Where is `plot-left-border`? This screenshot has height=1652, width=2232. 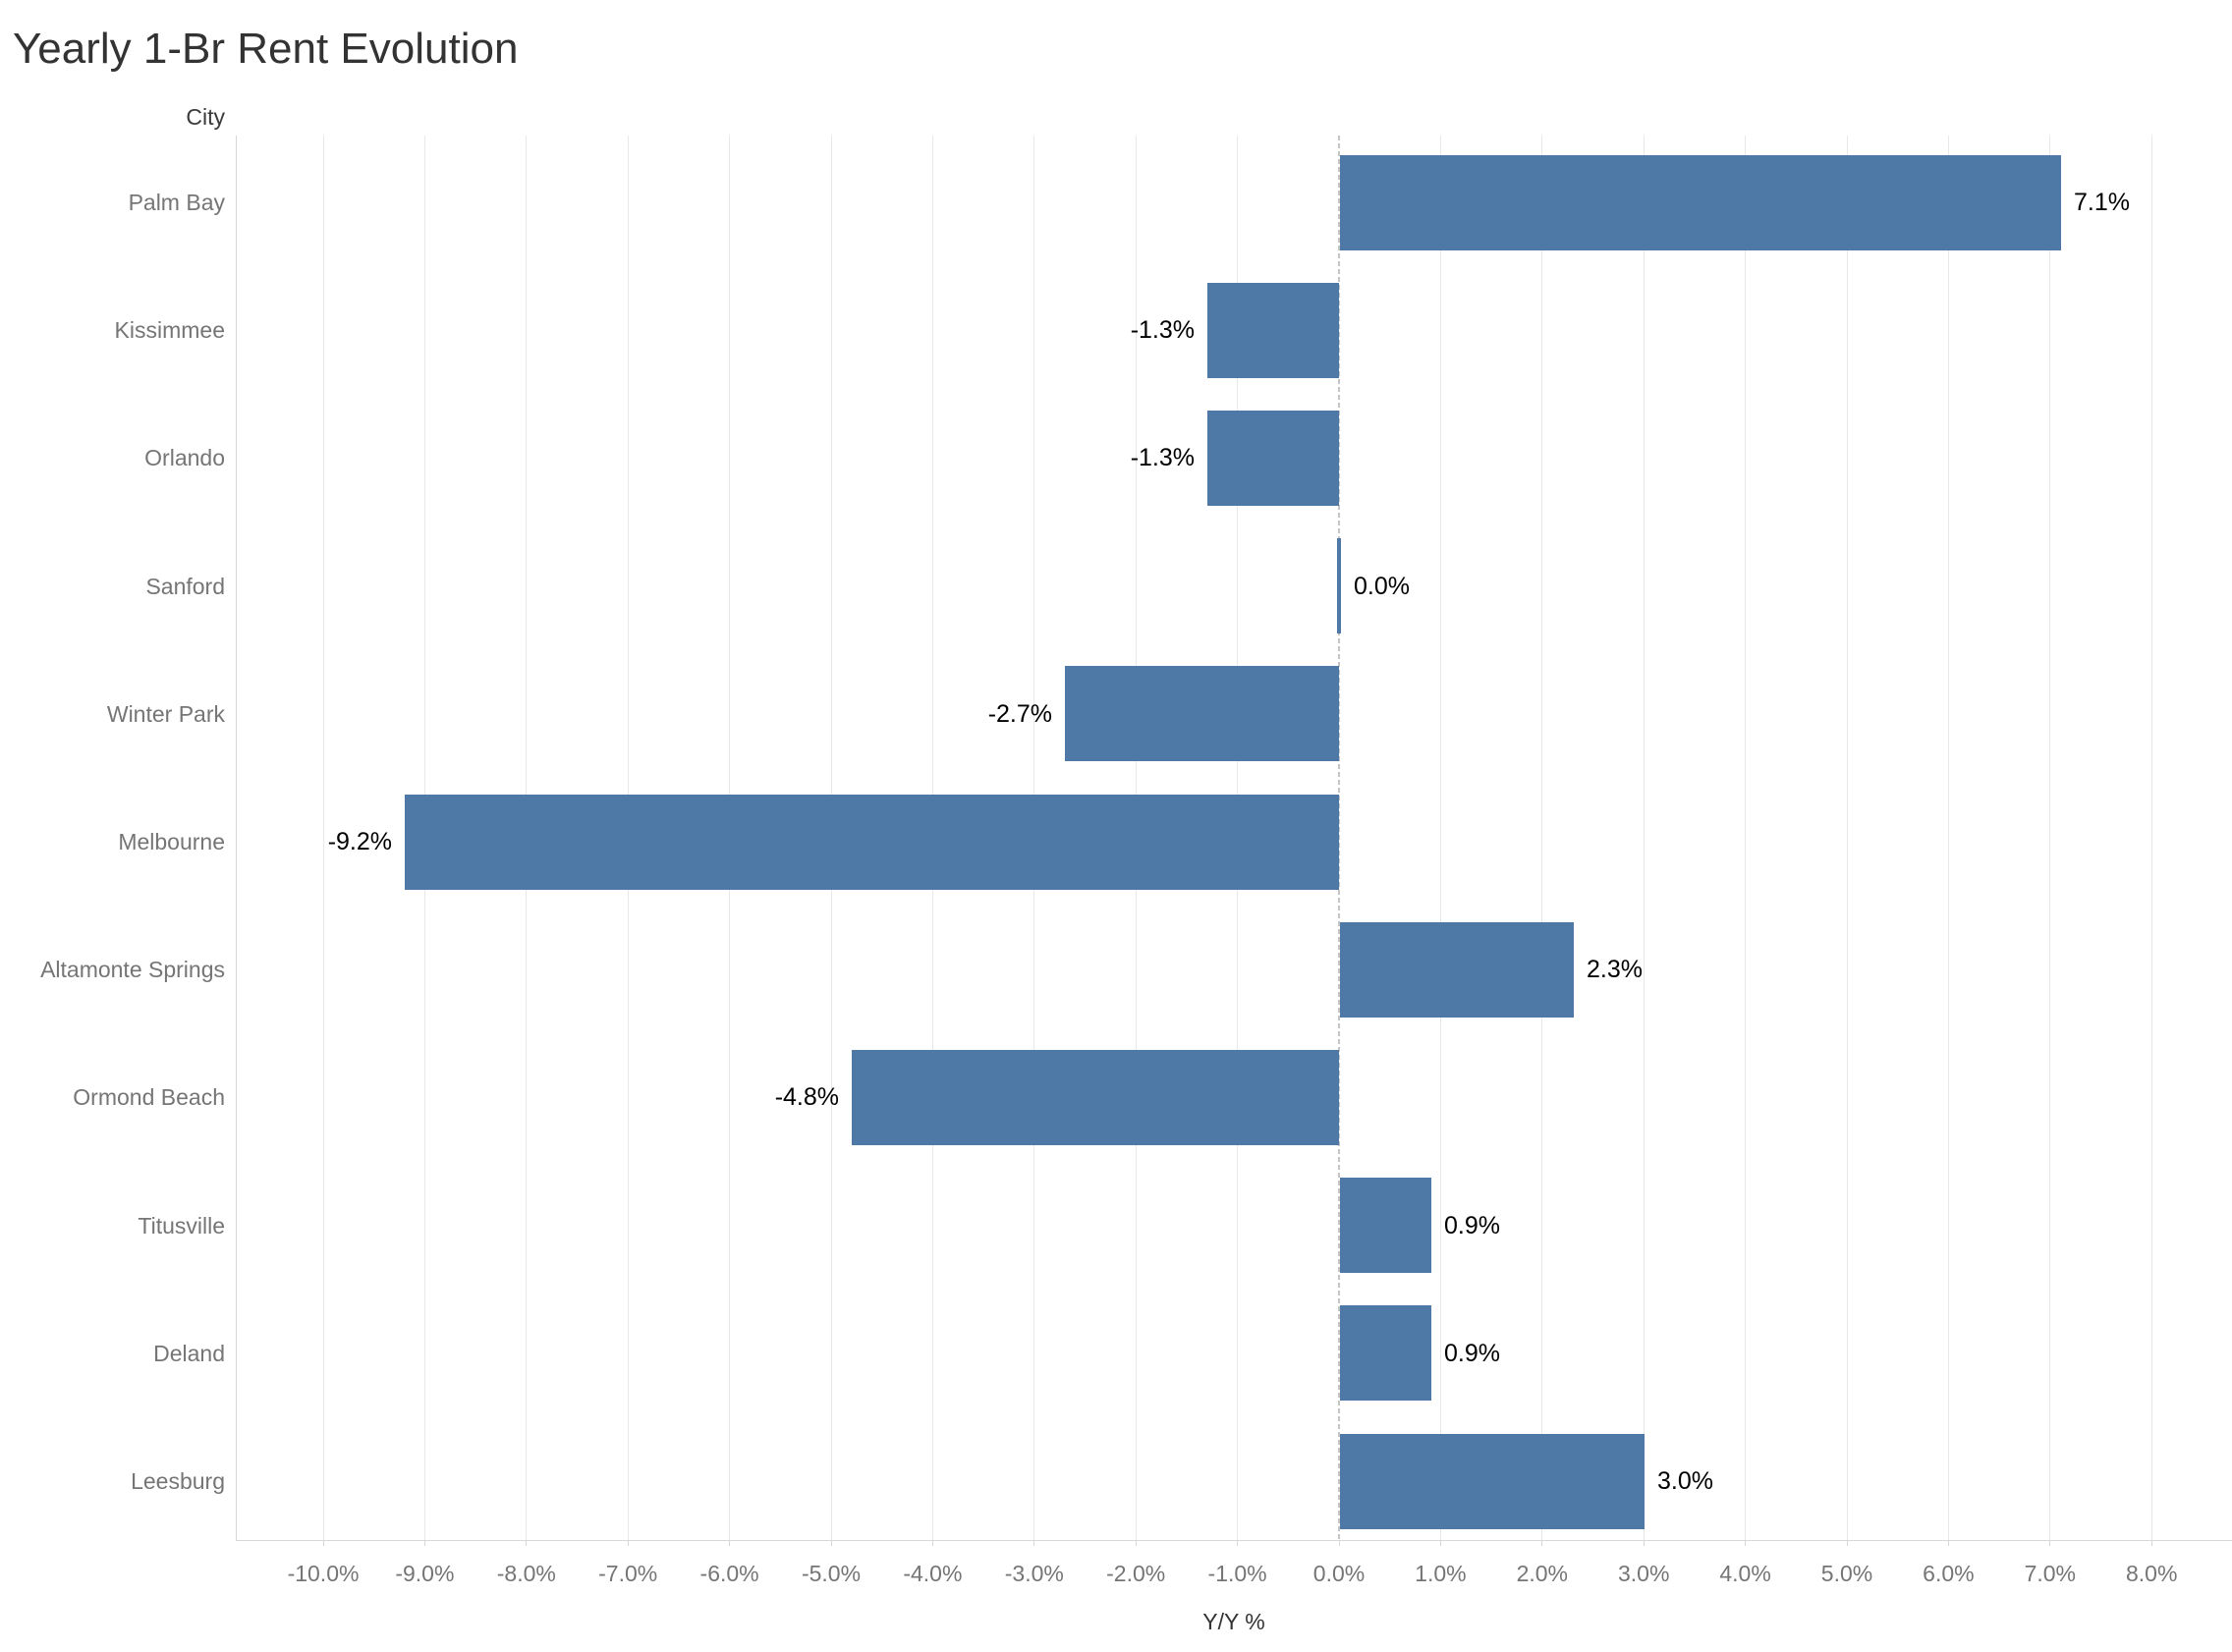
plot-left-border is located at coordinates (237, 838).